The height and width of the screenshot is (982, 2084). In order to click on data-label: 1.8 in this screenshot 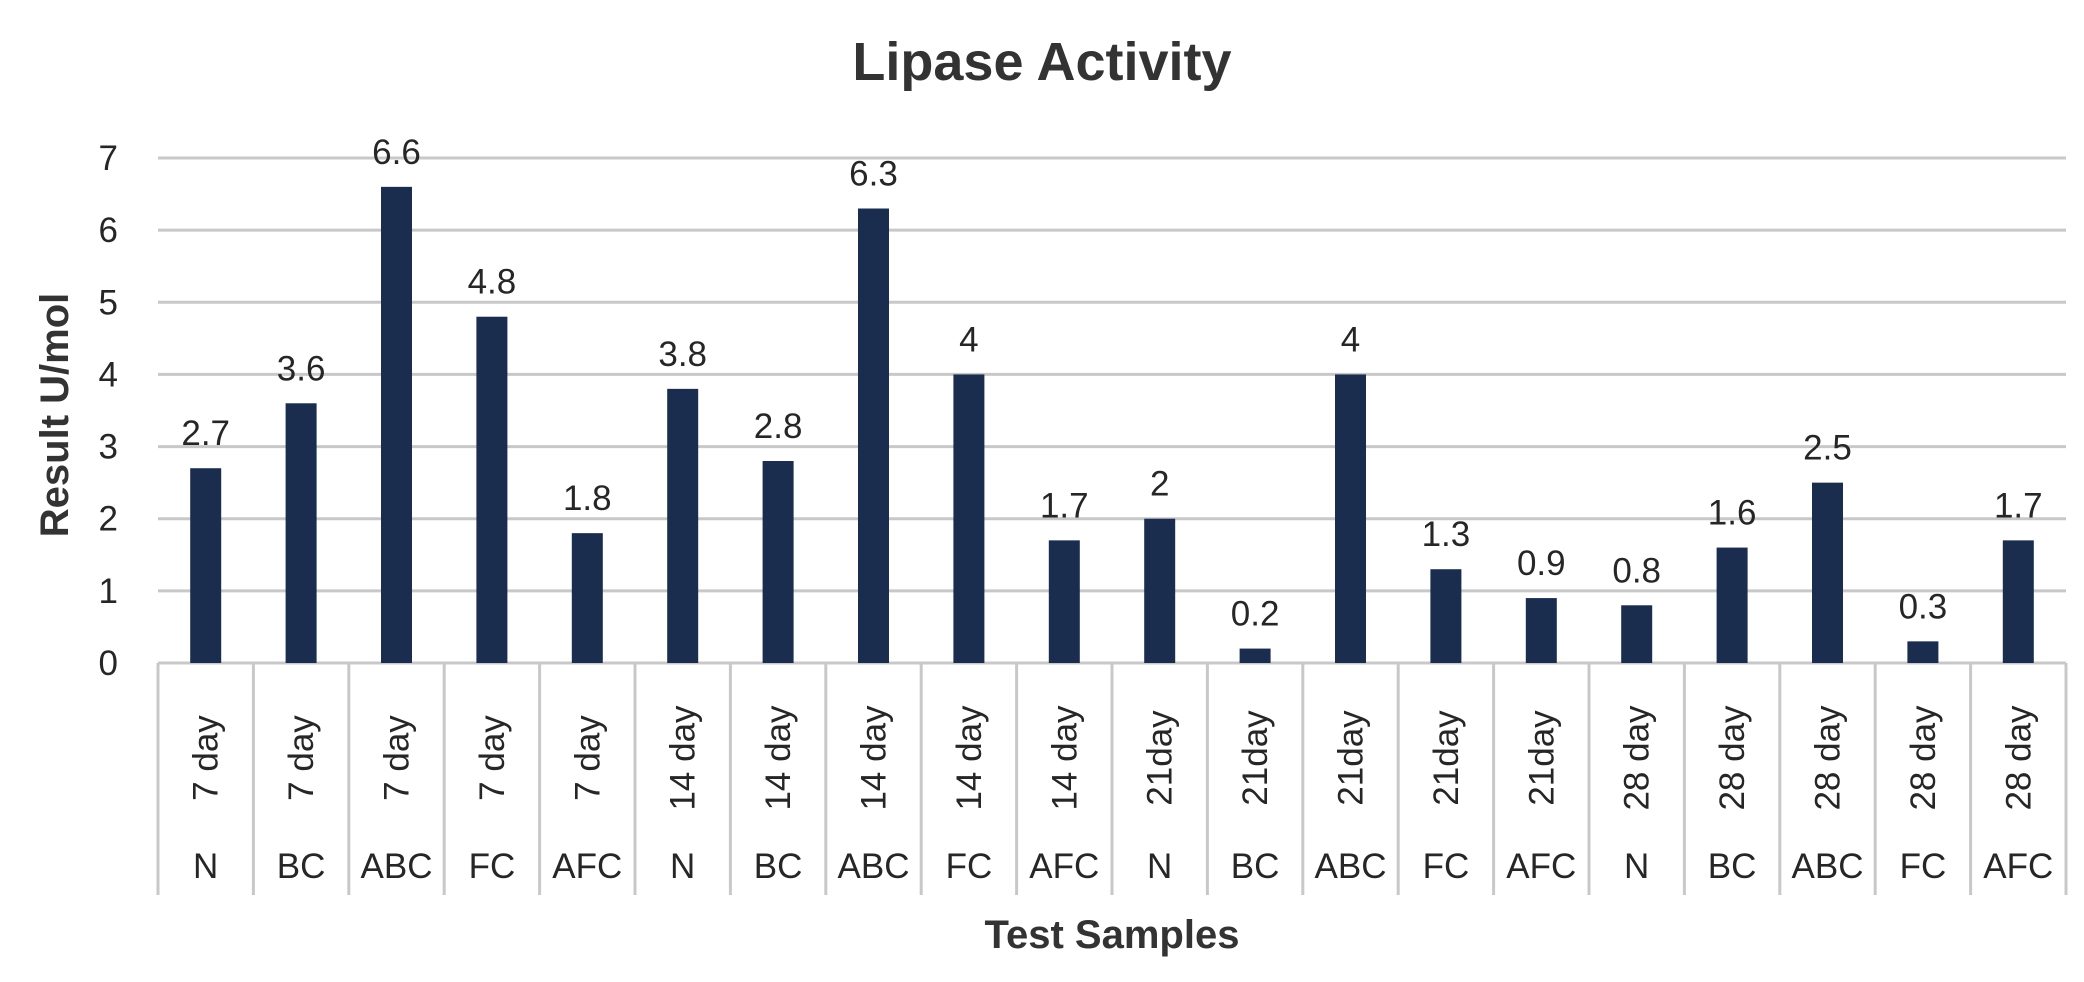, I will do `click(587, 498)`.